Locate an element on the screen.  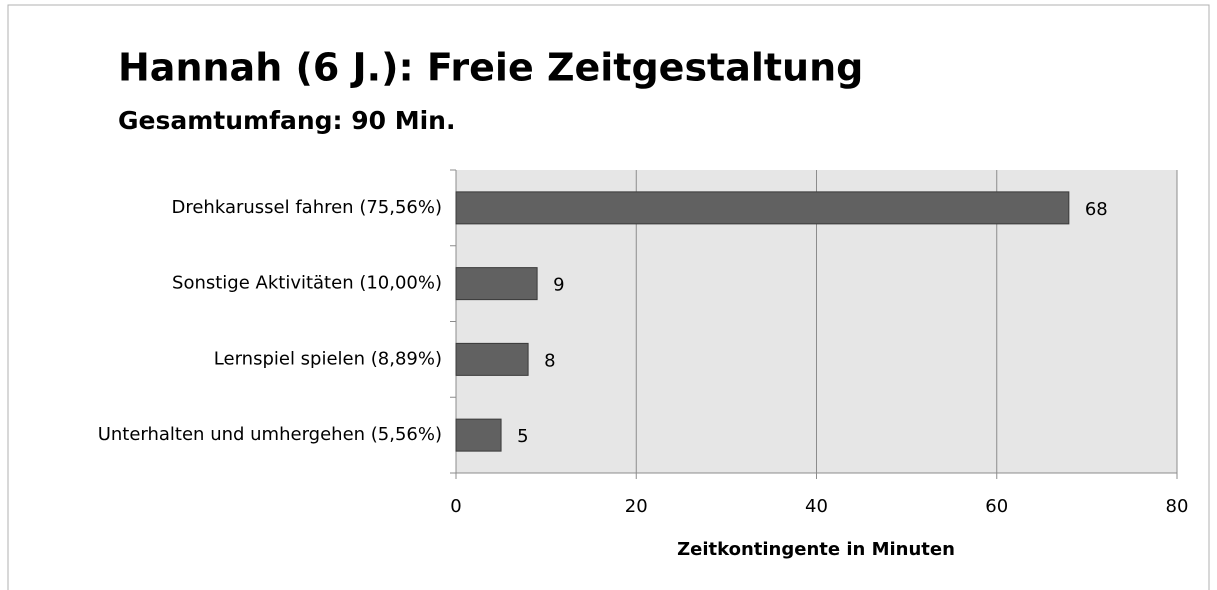
x-tick-label: 0 is located at coordinates (455, 506).